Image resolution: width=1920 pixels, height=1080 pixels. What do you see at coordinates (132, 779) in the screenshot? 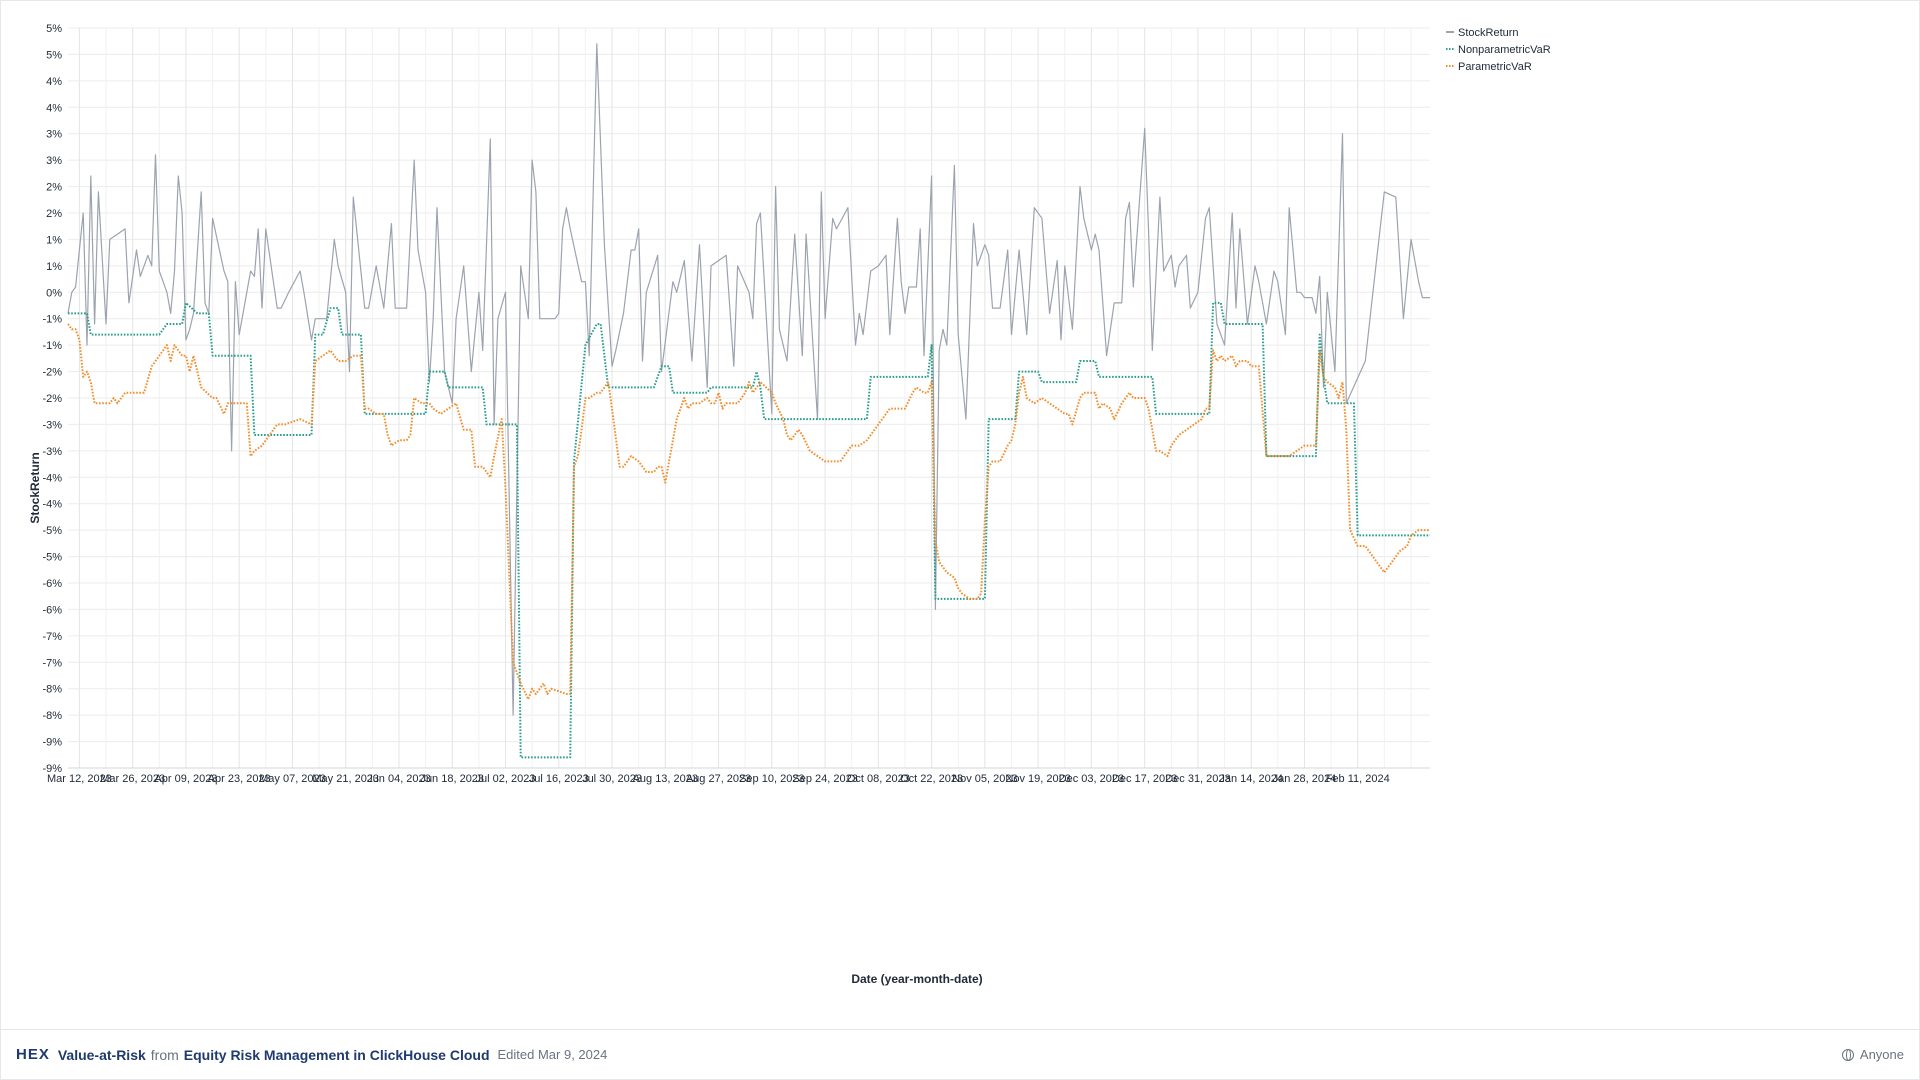
I see `x-tick-label: Mar 26, 2023` at bounding box center [132, 779].